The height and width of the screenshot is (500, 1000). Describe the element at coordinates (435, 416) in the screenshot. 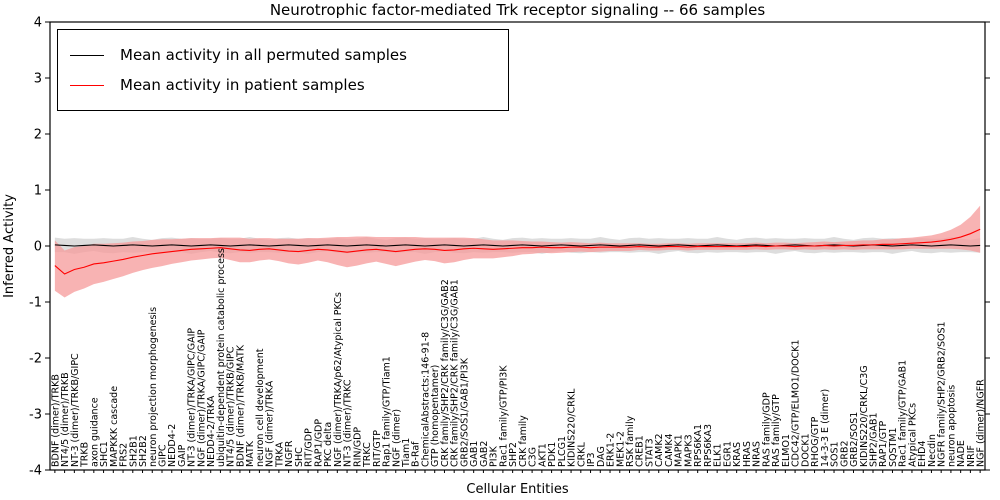

I see `x-tick-label: GTP (homopentamer)` at that location.